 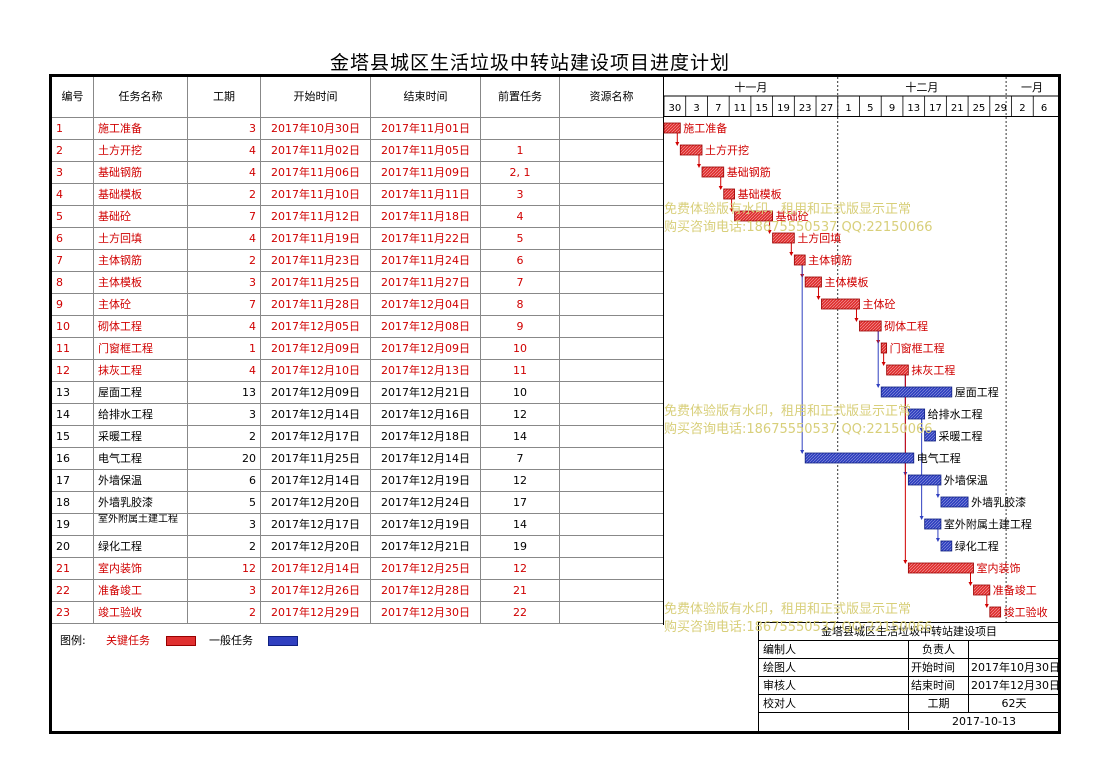 I want to click on cell-name: 竣工验收, so click(x=141, y=612).